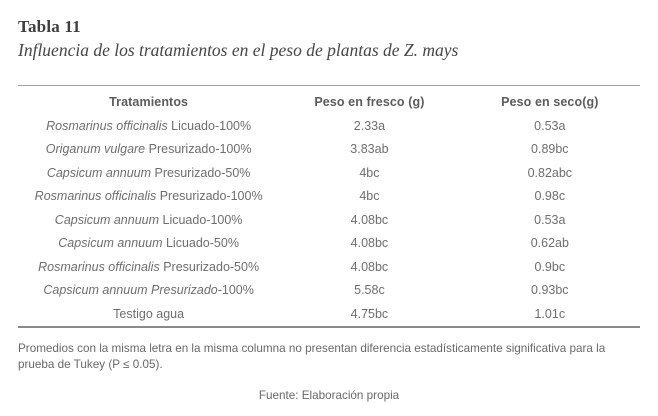 The width and height of the screenshot is (658, 416). I want to click on source-line: Fuente: Elaboración propia, so click(329, 395).